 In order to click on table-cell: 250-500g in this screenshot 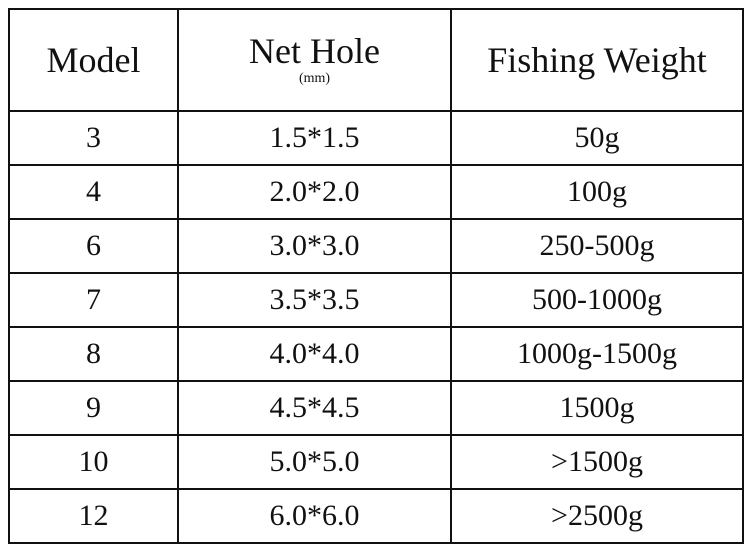, I will do `click(597, 246)`.